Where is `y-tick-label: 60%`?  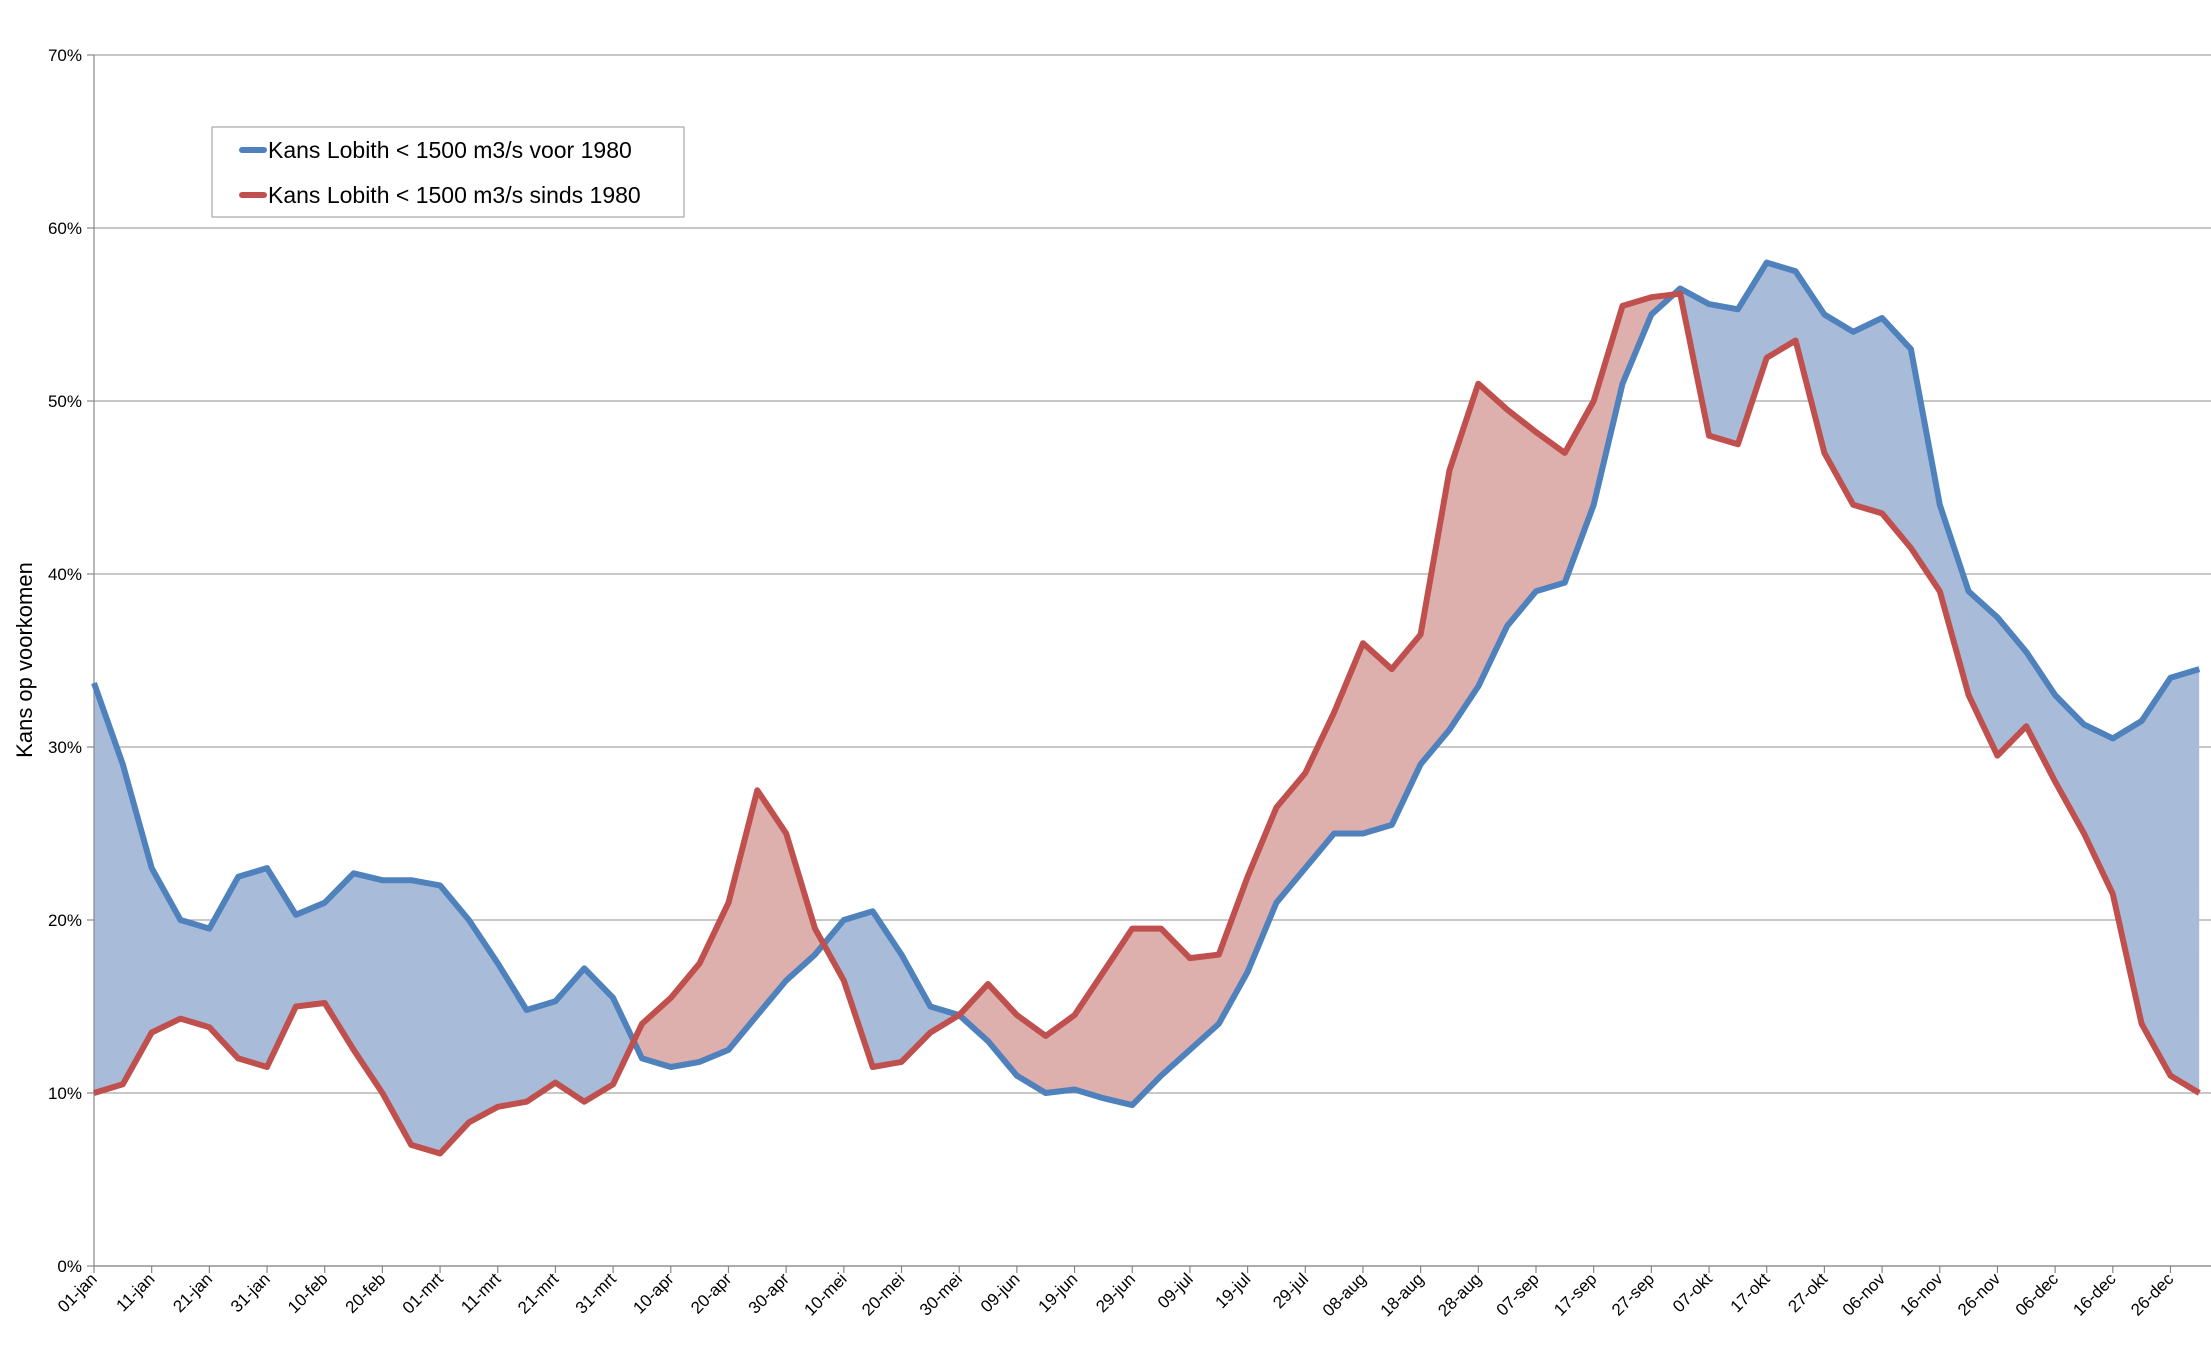
y-tick-label: 60% is located at coordinates (65, 228).